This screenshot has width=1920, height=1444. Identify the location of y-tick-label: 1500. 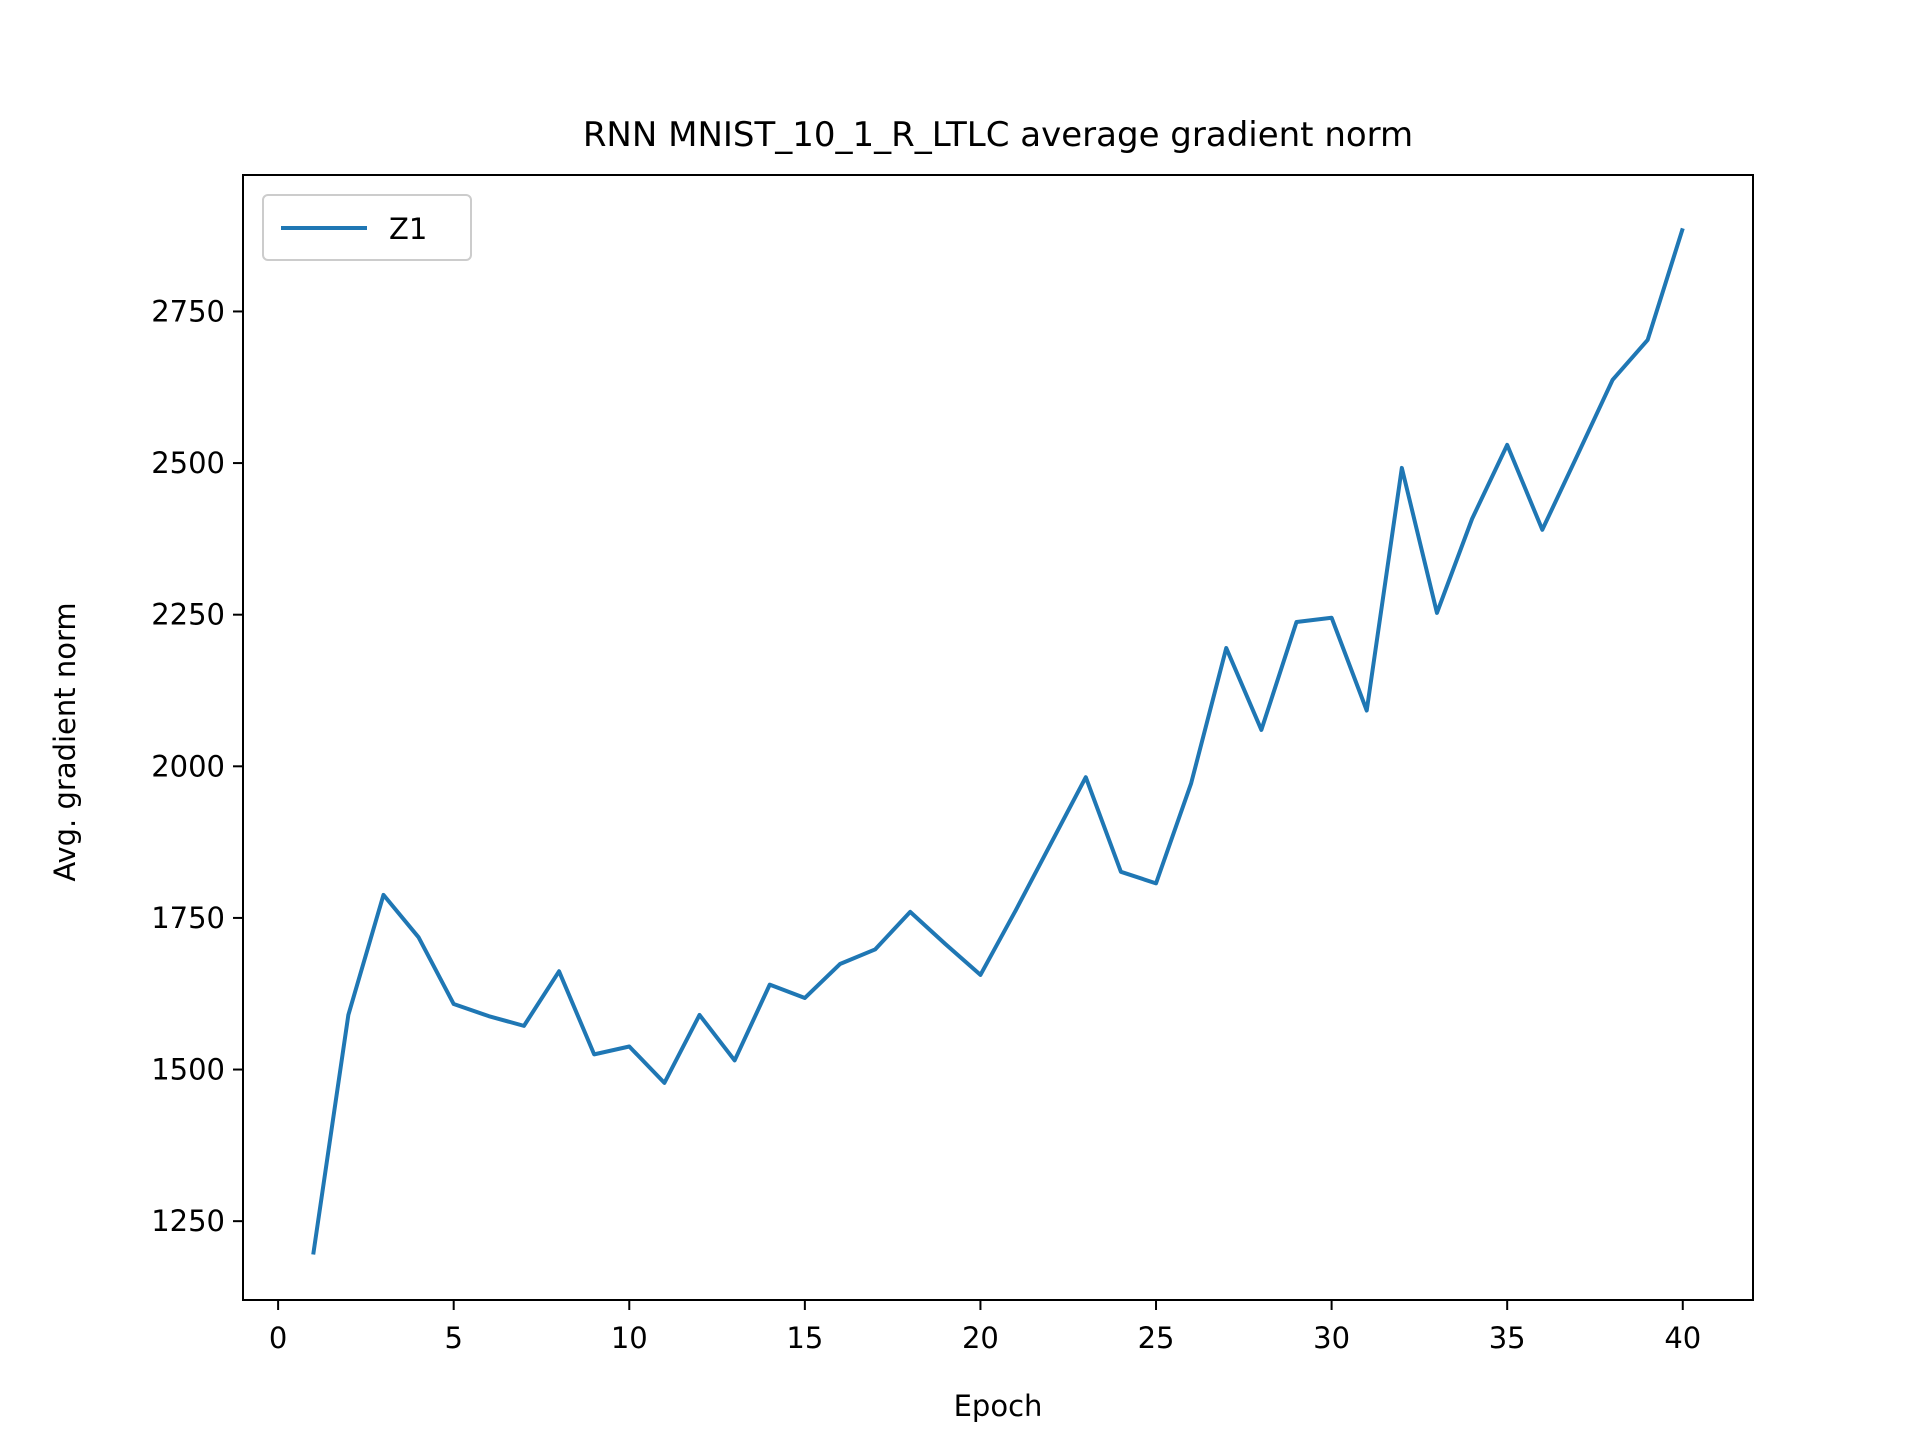
(188, 1070).